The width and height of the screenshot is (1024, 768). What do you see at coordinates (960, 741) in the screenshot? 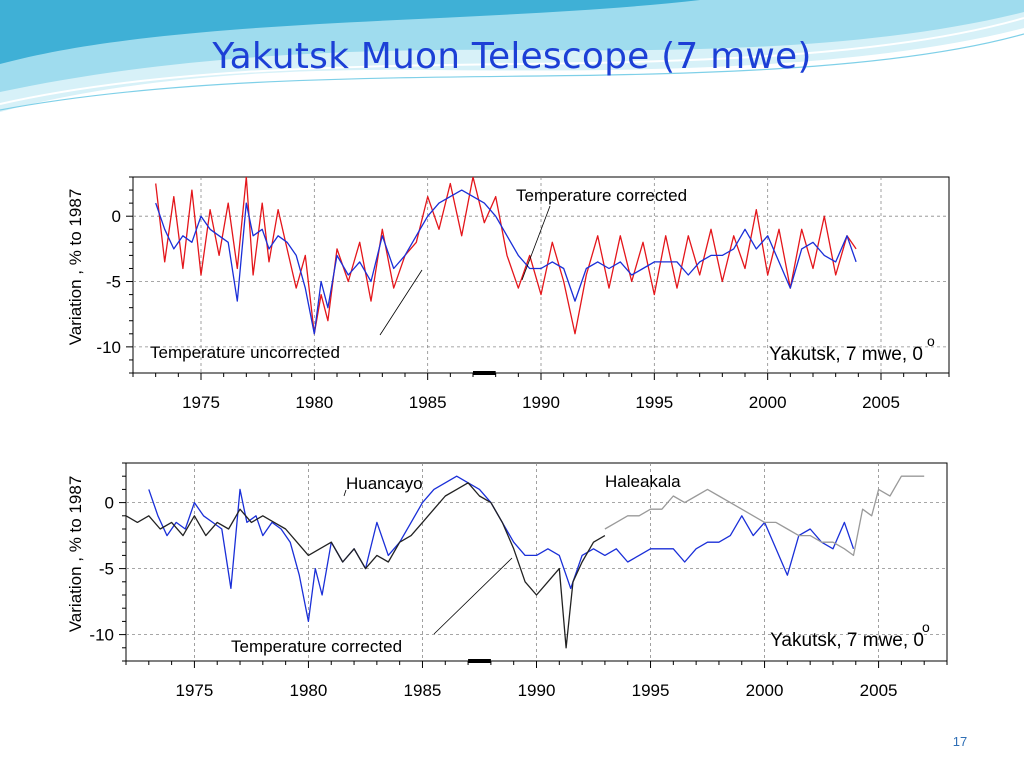
I see `slide-number: 17` at bounding box center [960, 741].